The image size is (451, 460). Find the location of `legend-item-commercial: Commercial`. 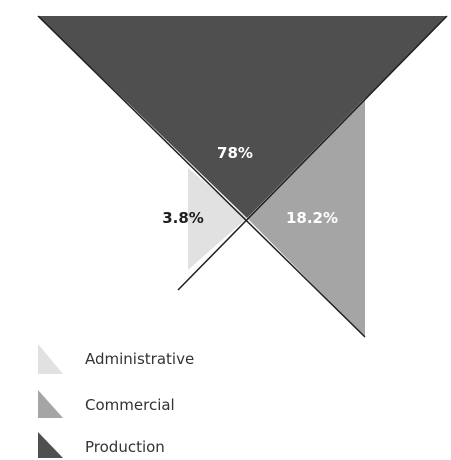

legend-item-commercial: Commercial is located at coordinates (106, 404).